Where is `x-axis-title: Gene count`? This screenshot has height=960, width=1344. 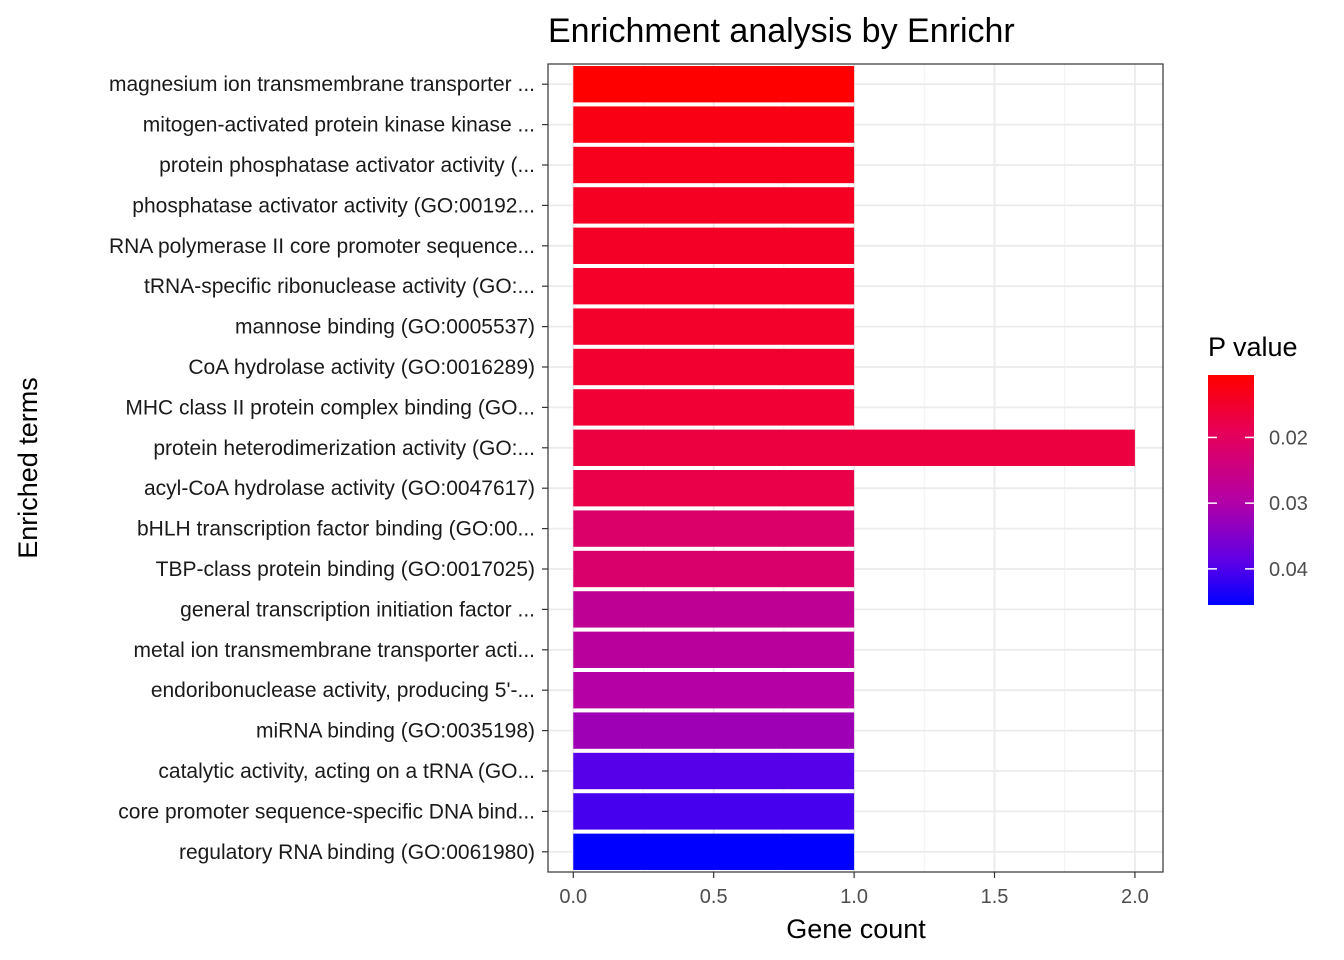 x-axis-title: Gene count is located at coordinates (856, 929).